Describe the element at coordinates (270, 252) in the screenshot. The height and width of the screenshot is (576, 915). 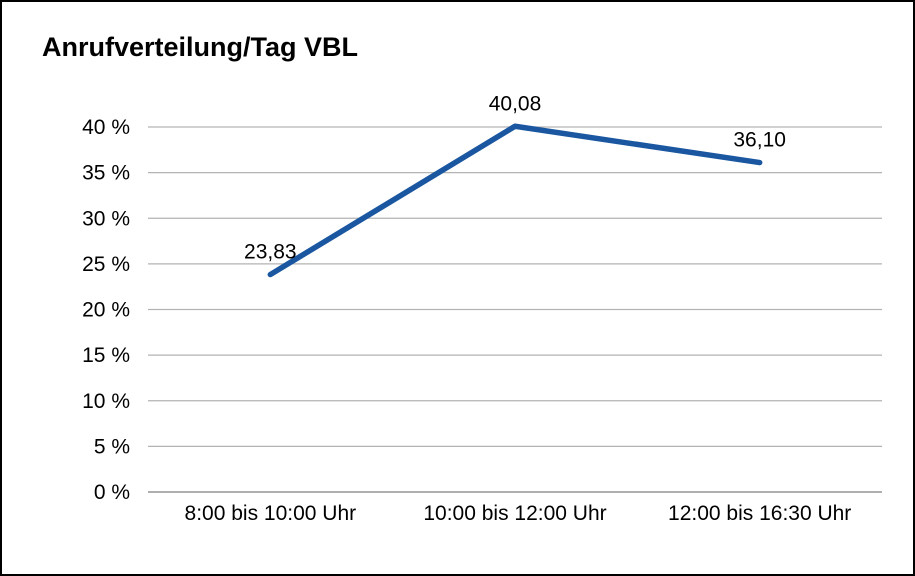
I see `data-point-label: 23,83` at that location.